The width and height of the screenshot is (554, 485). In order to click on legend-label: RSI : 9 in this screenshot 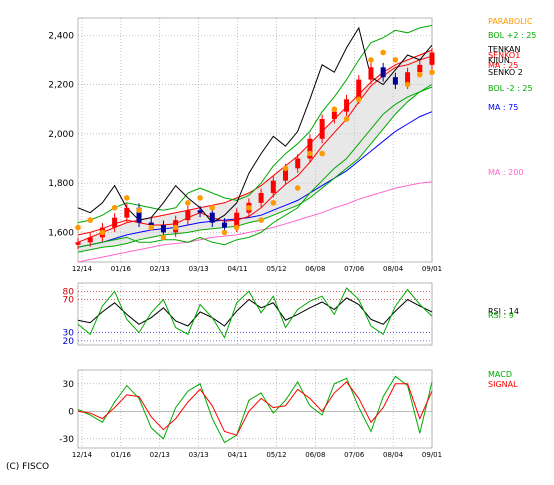, I will do `click(501, 315)`.